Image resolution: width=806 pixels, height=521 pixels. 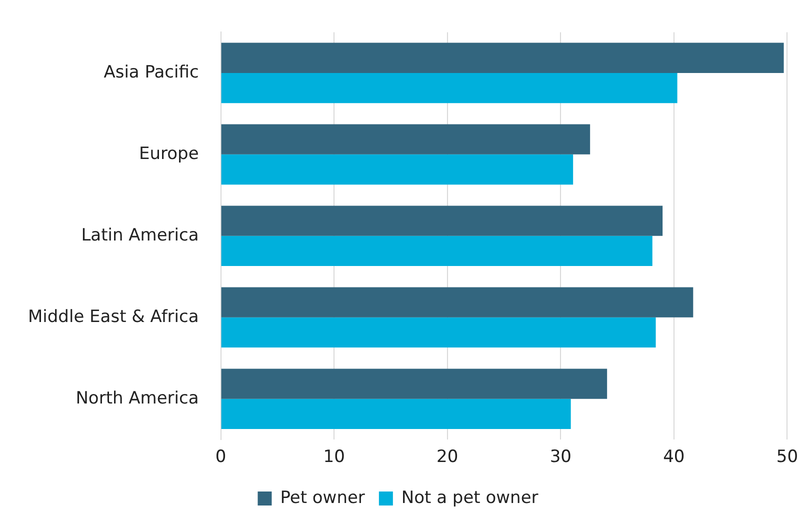 What do you see at coordinates (220, 457) in the screenshot?
I see `x-tick-label: 0` at bounding box center [220, 457].